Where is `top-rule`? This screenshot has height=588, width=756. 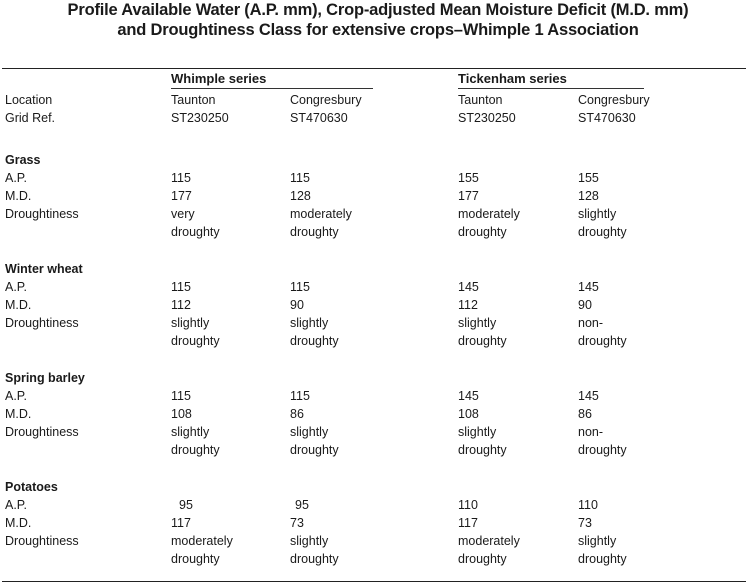
top-rule is located at coordinates (374, 68).